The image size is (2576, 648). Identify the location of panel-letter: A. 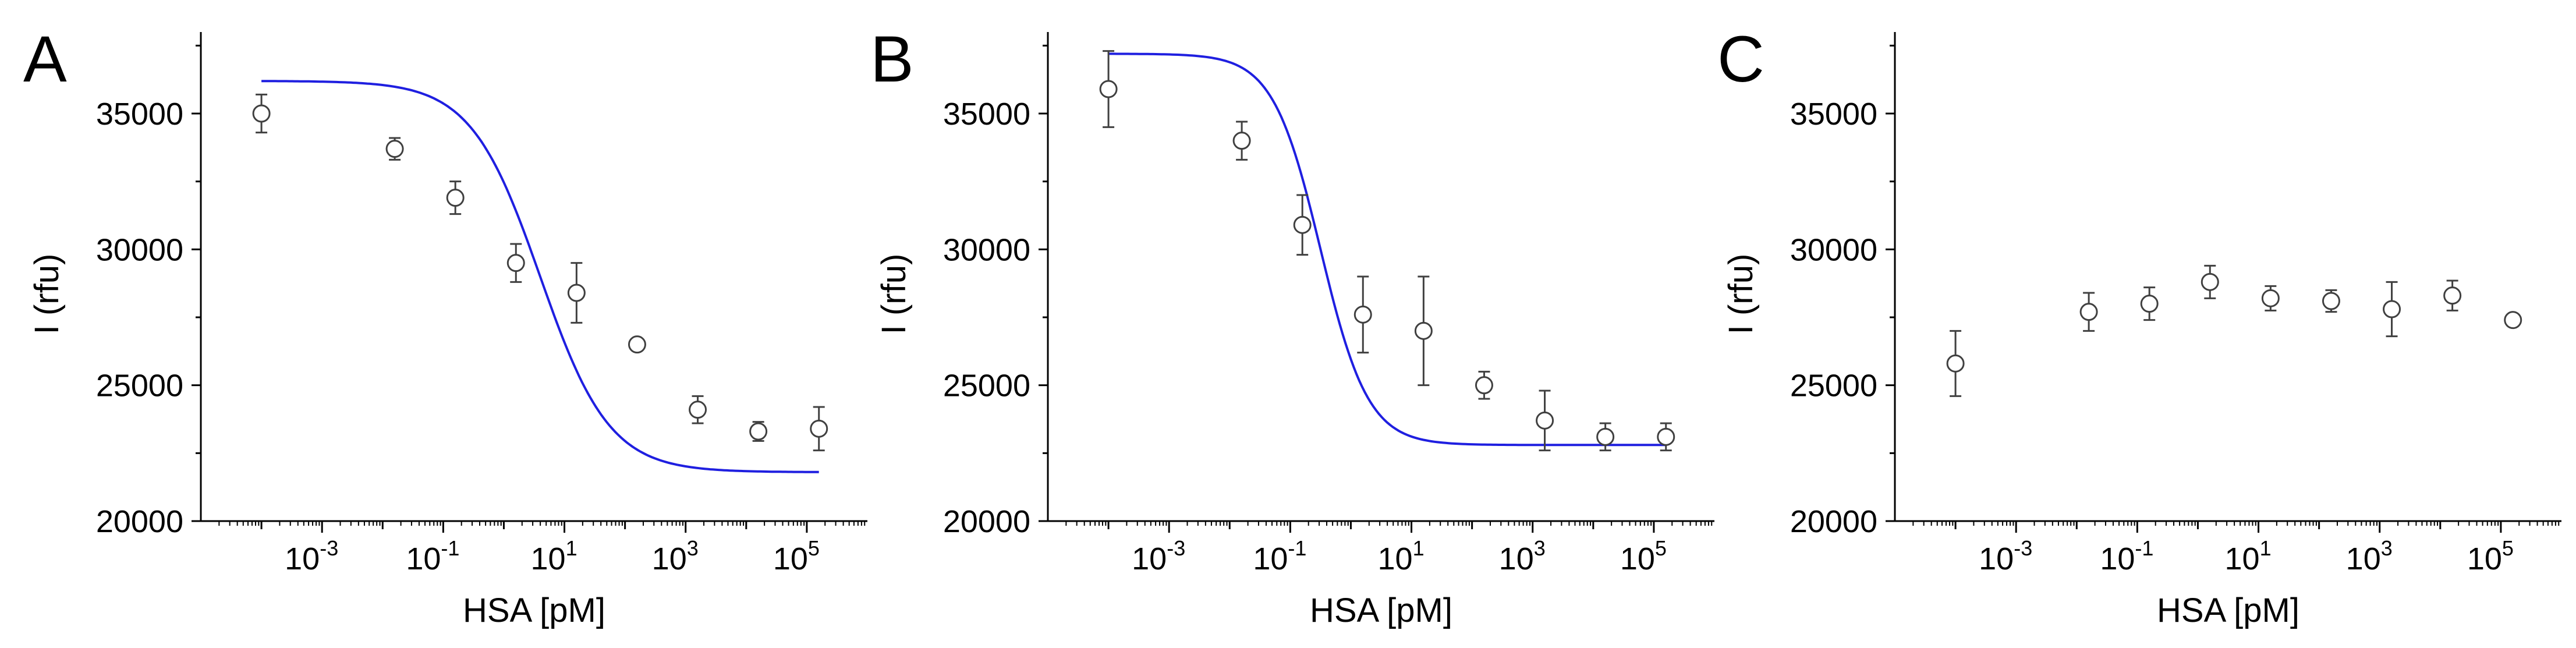
(45, 59).